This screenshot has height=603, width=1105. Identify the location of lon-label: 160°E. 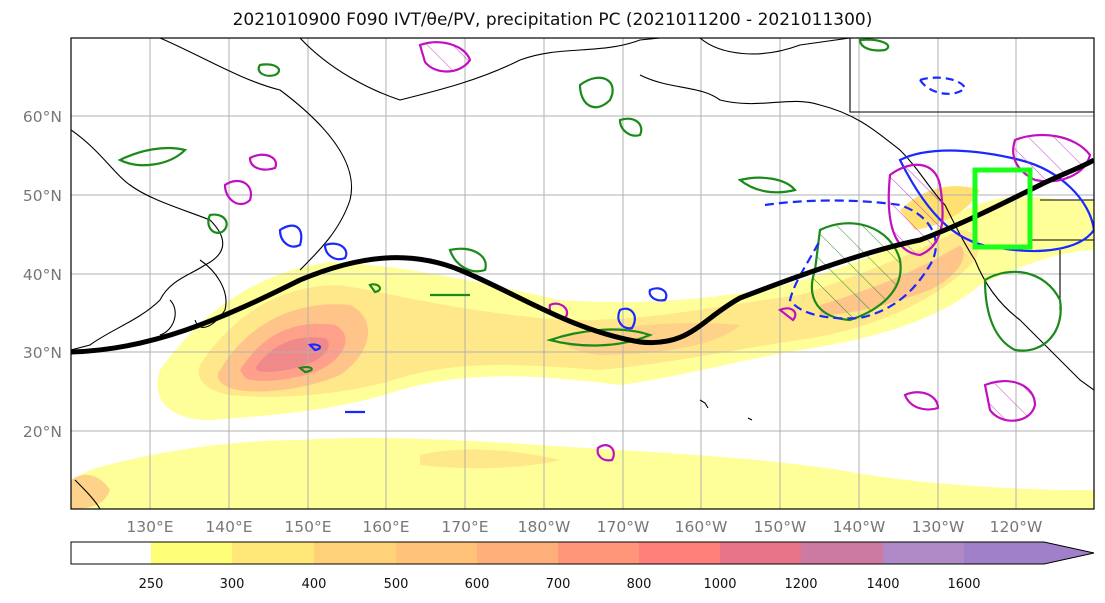
(385, 527).